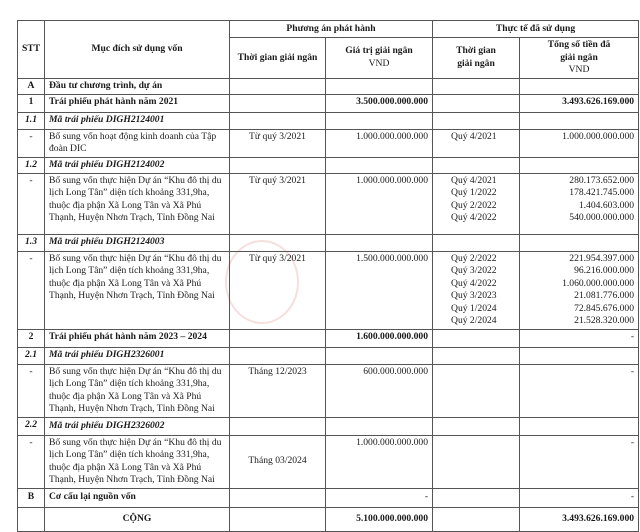  Describe the element at coordinates (476, 58) in the screenshot. I see `header-actual-time: Thời gian giải ngân` at that location.